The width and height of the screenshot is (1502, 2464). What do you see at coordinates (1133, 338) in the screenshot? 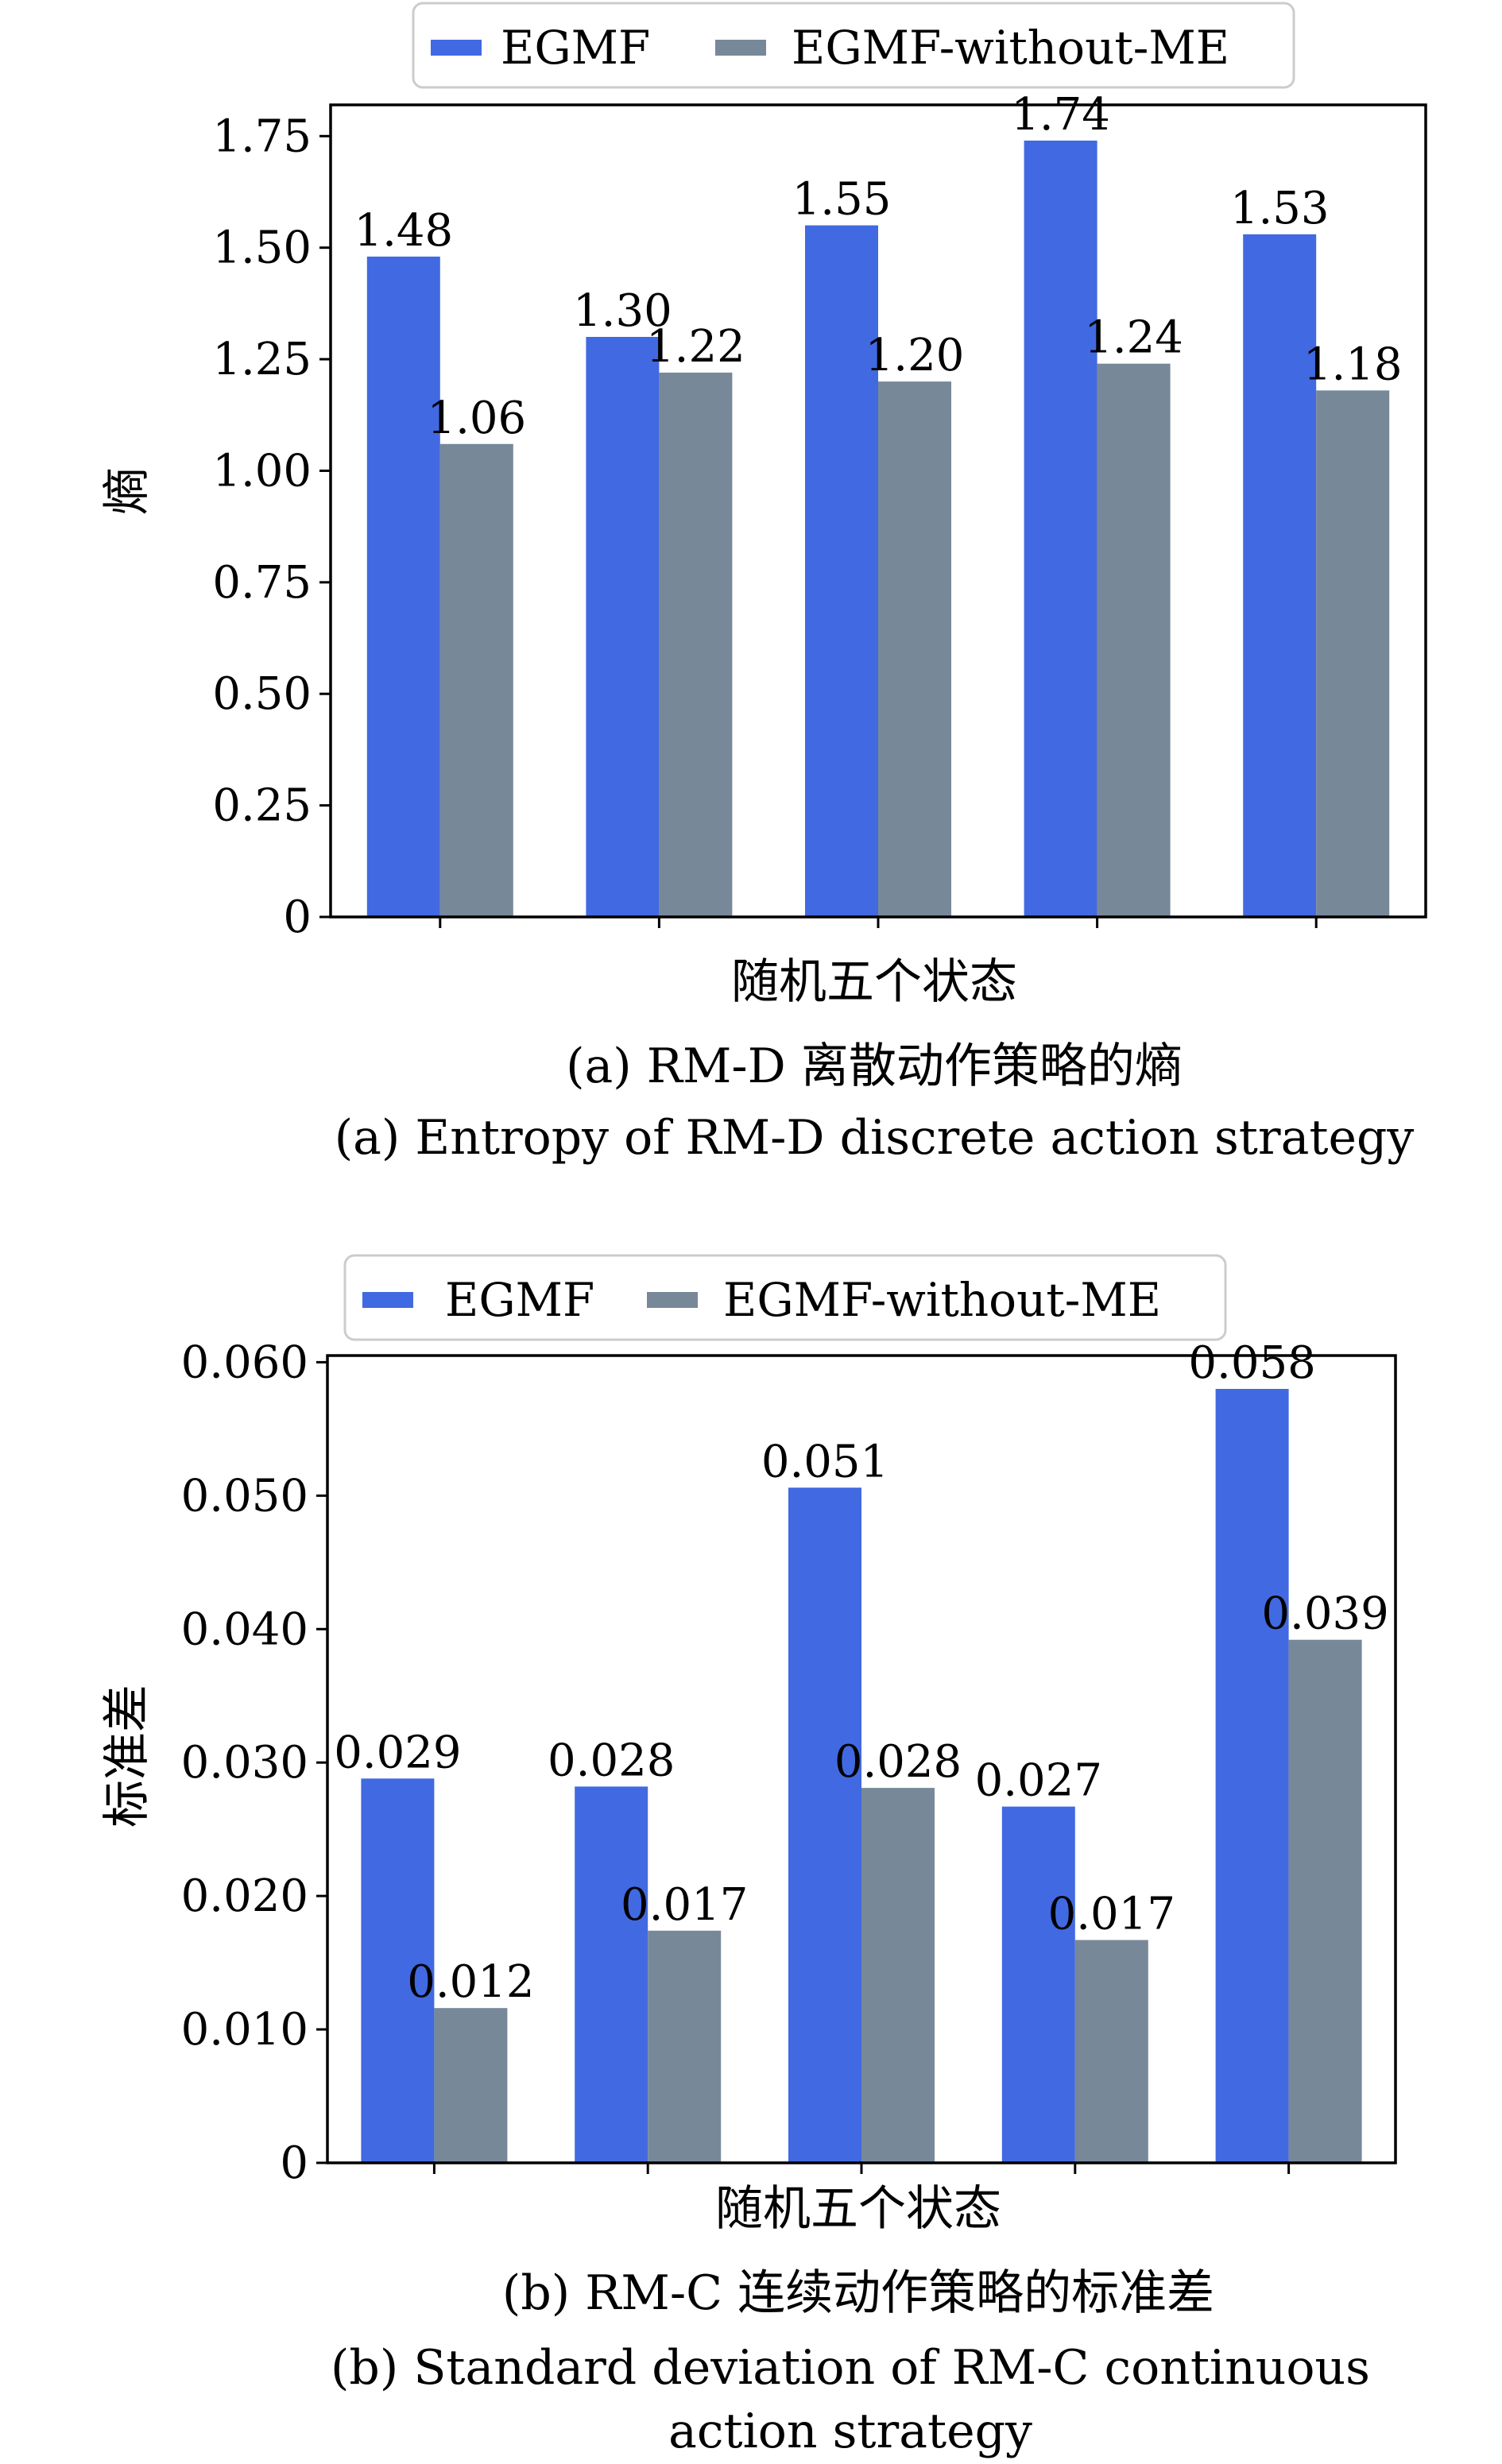
I see `data-label: 1.24` at bounding box center [1133, 338].